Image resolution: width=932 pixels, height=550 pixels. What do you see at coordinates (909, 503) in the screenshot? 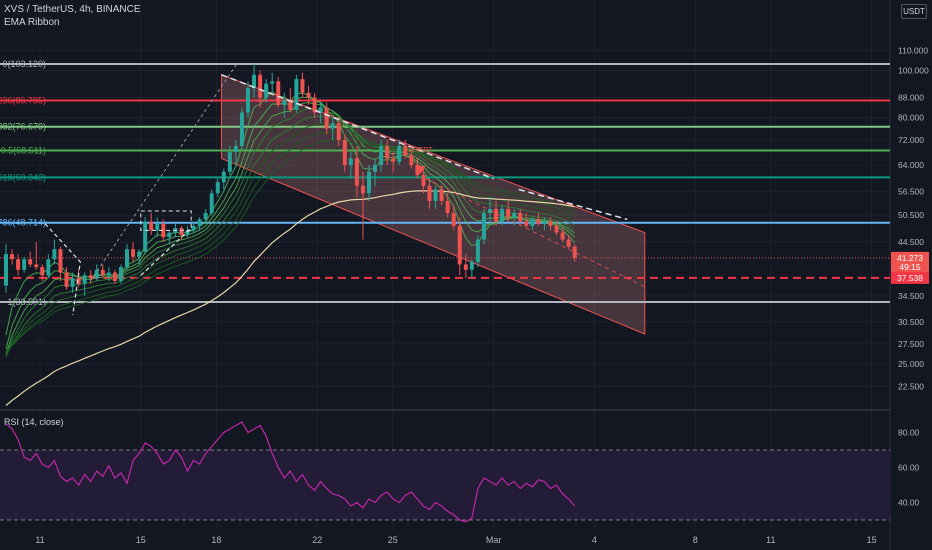
I see `rsi-tick-label: 40.00` at bounding box center [909, 503].